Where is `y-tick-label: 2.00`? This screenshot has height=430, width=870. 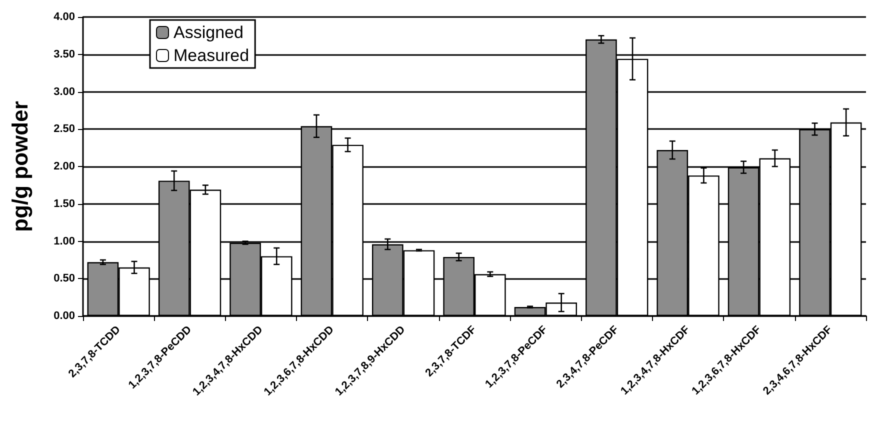
y-tick-label: 2.00 is located at coordinates (64, 166).